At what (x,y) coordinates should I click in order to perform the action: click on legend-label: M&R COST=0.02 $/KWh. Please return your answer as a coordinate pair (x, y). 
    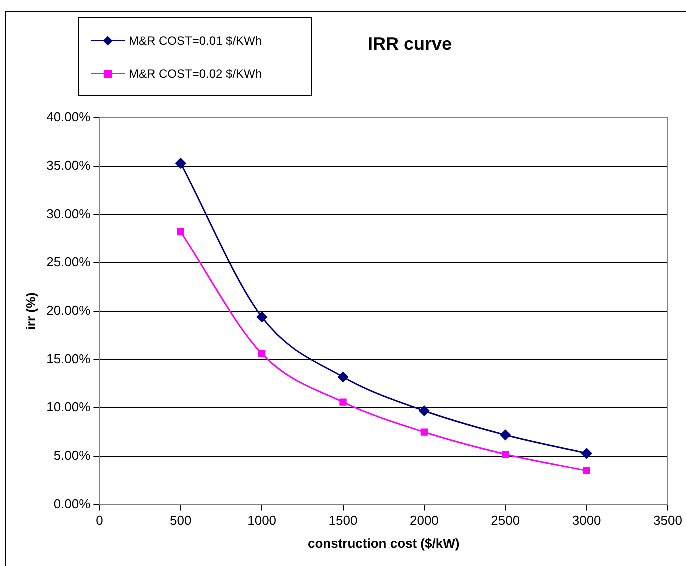
    Looking at the image, I should click on (195, 73).